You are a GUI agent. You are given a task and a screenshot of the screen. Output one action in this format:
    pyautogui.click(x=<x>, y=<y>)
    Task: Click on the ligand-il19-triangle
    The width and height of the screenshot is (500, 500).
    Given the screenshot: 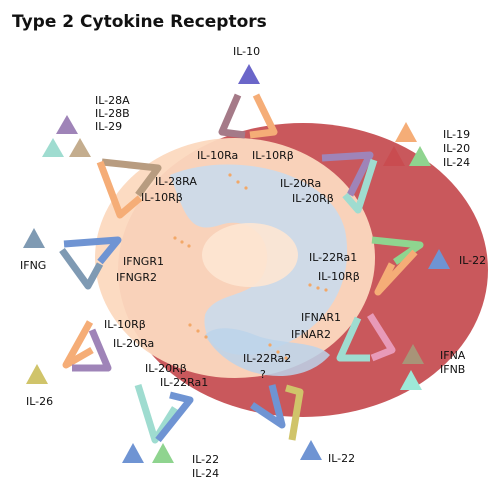 What is the action you would take?
    pyautogui.click(x=406, y=132)
    